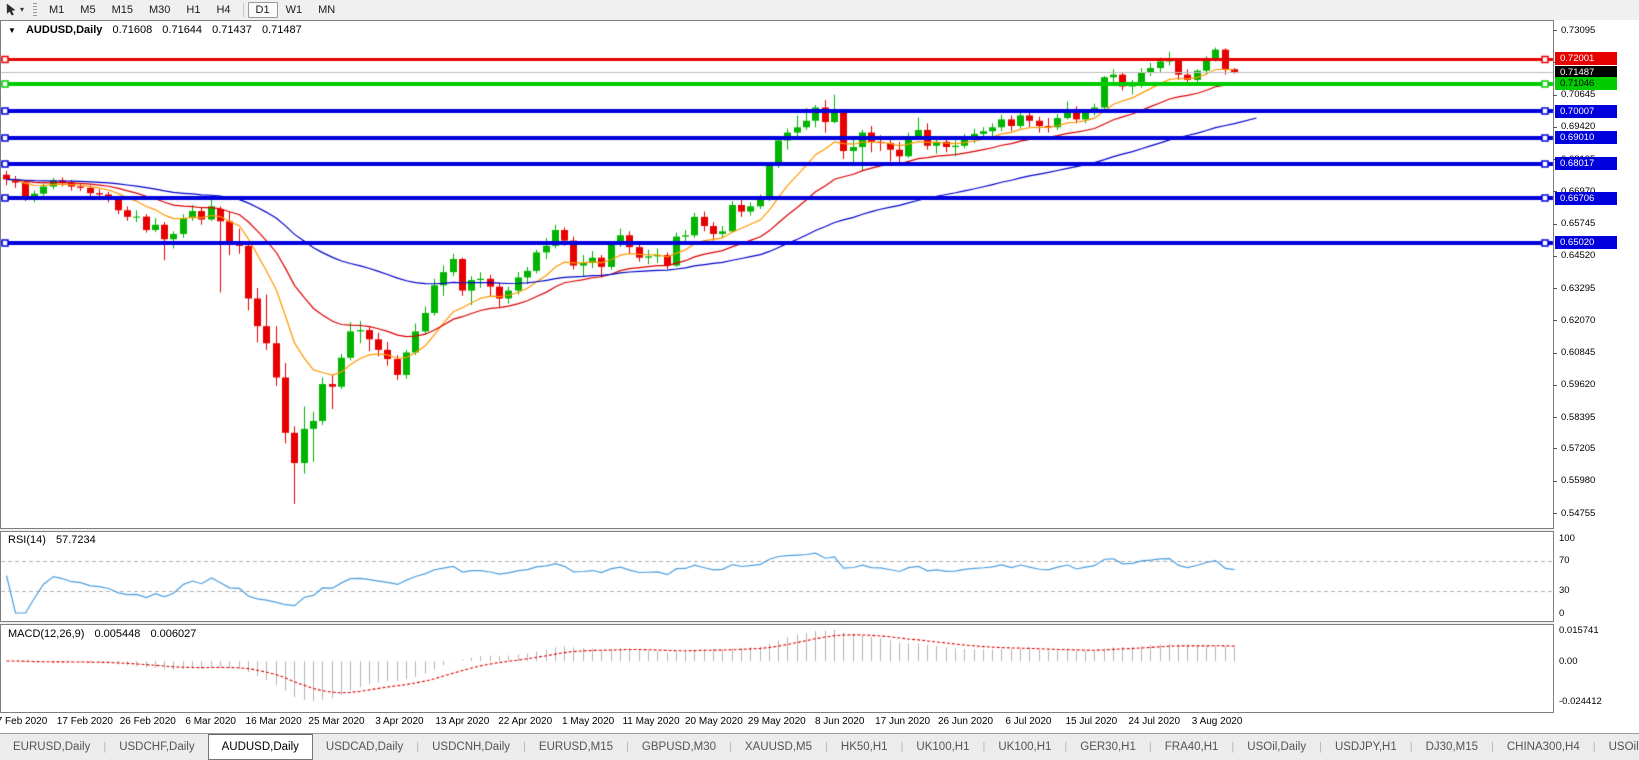  Describe the element at coordinates (1586, 164) in the screenshot. I see `price-level-badge: 0.68017` at that location.